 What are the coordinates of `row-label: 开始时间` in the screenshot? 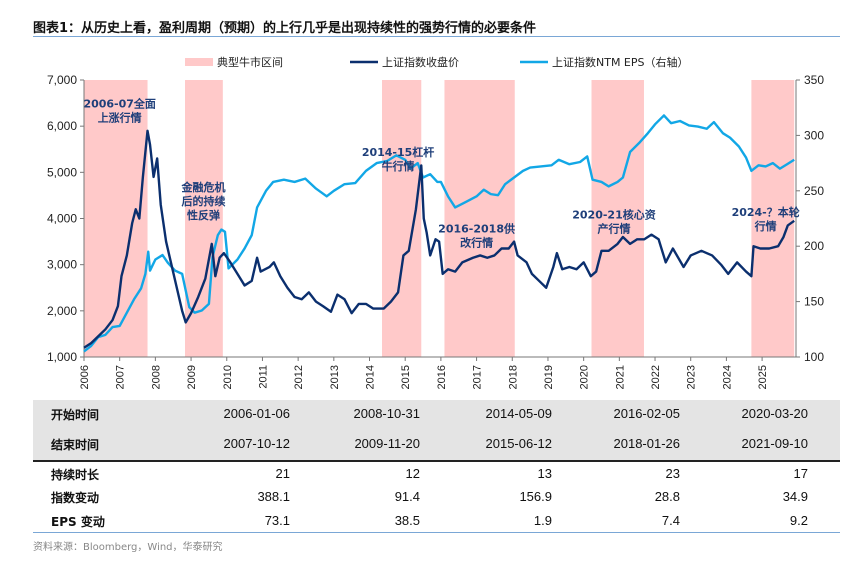 It's located at (75, 415).